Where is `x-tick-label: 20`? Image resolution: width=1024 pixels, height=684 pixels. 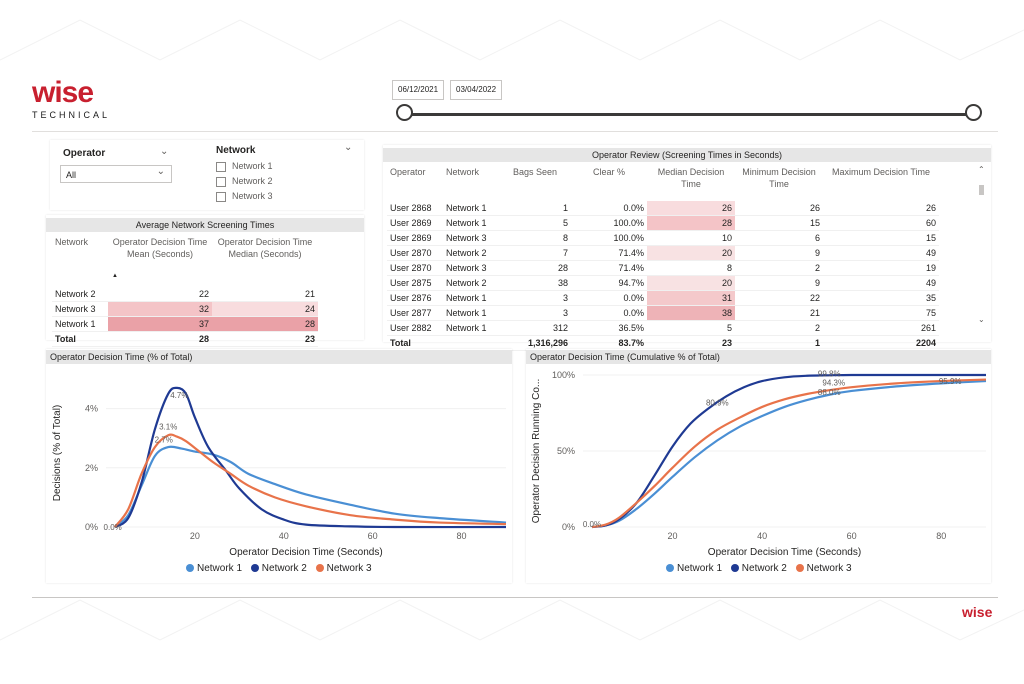
x-tick-label: 20 is located at coordinates (673, 536).